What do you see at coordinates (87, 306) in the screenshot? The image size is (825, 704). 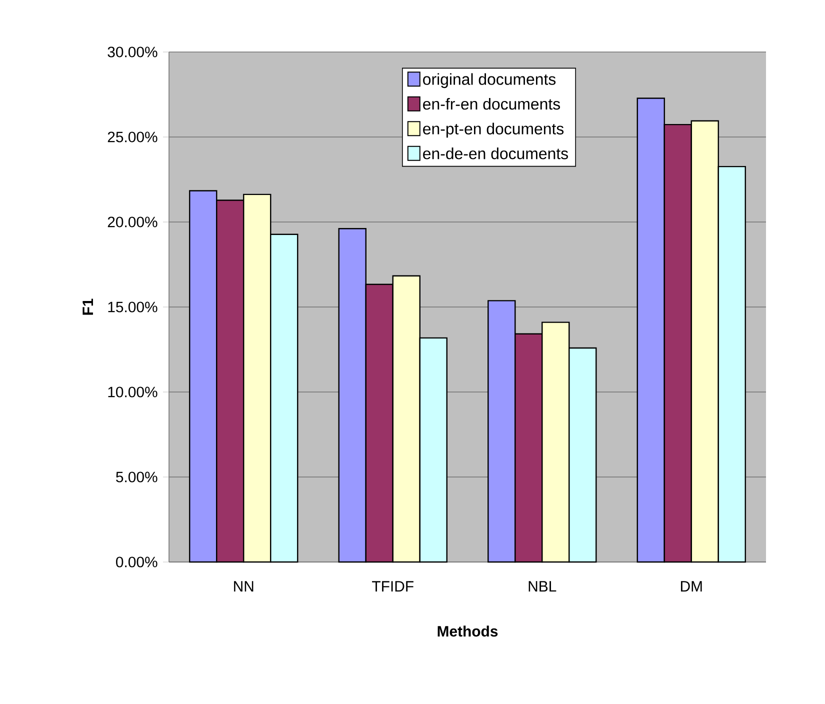 I see `y-axis-title: F1` at bounding box center [87, 306].